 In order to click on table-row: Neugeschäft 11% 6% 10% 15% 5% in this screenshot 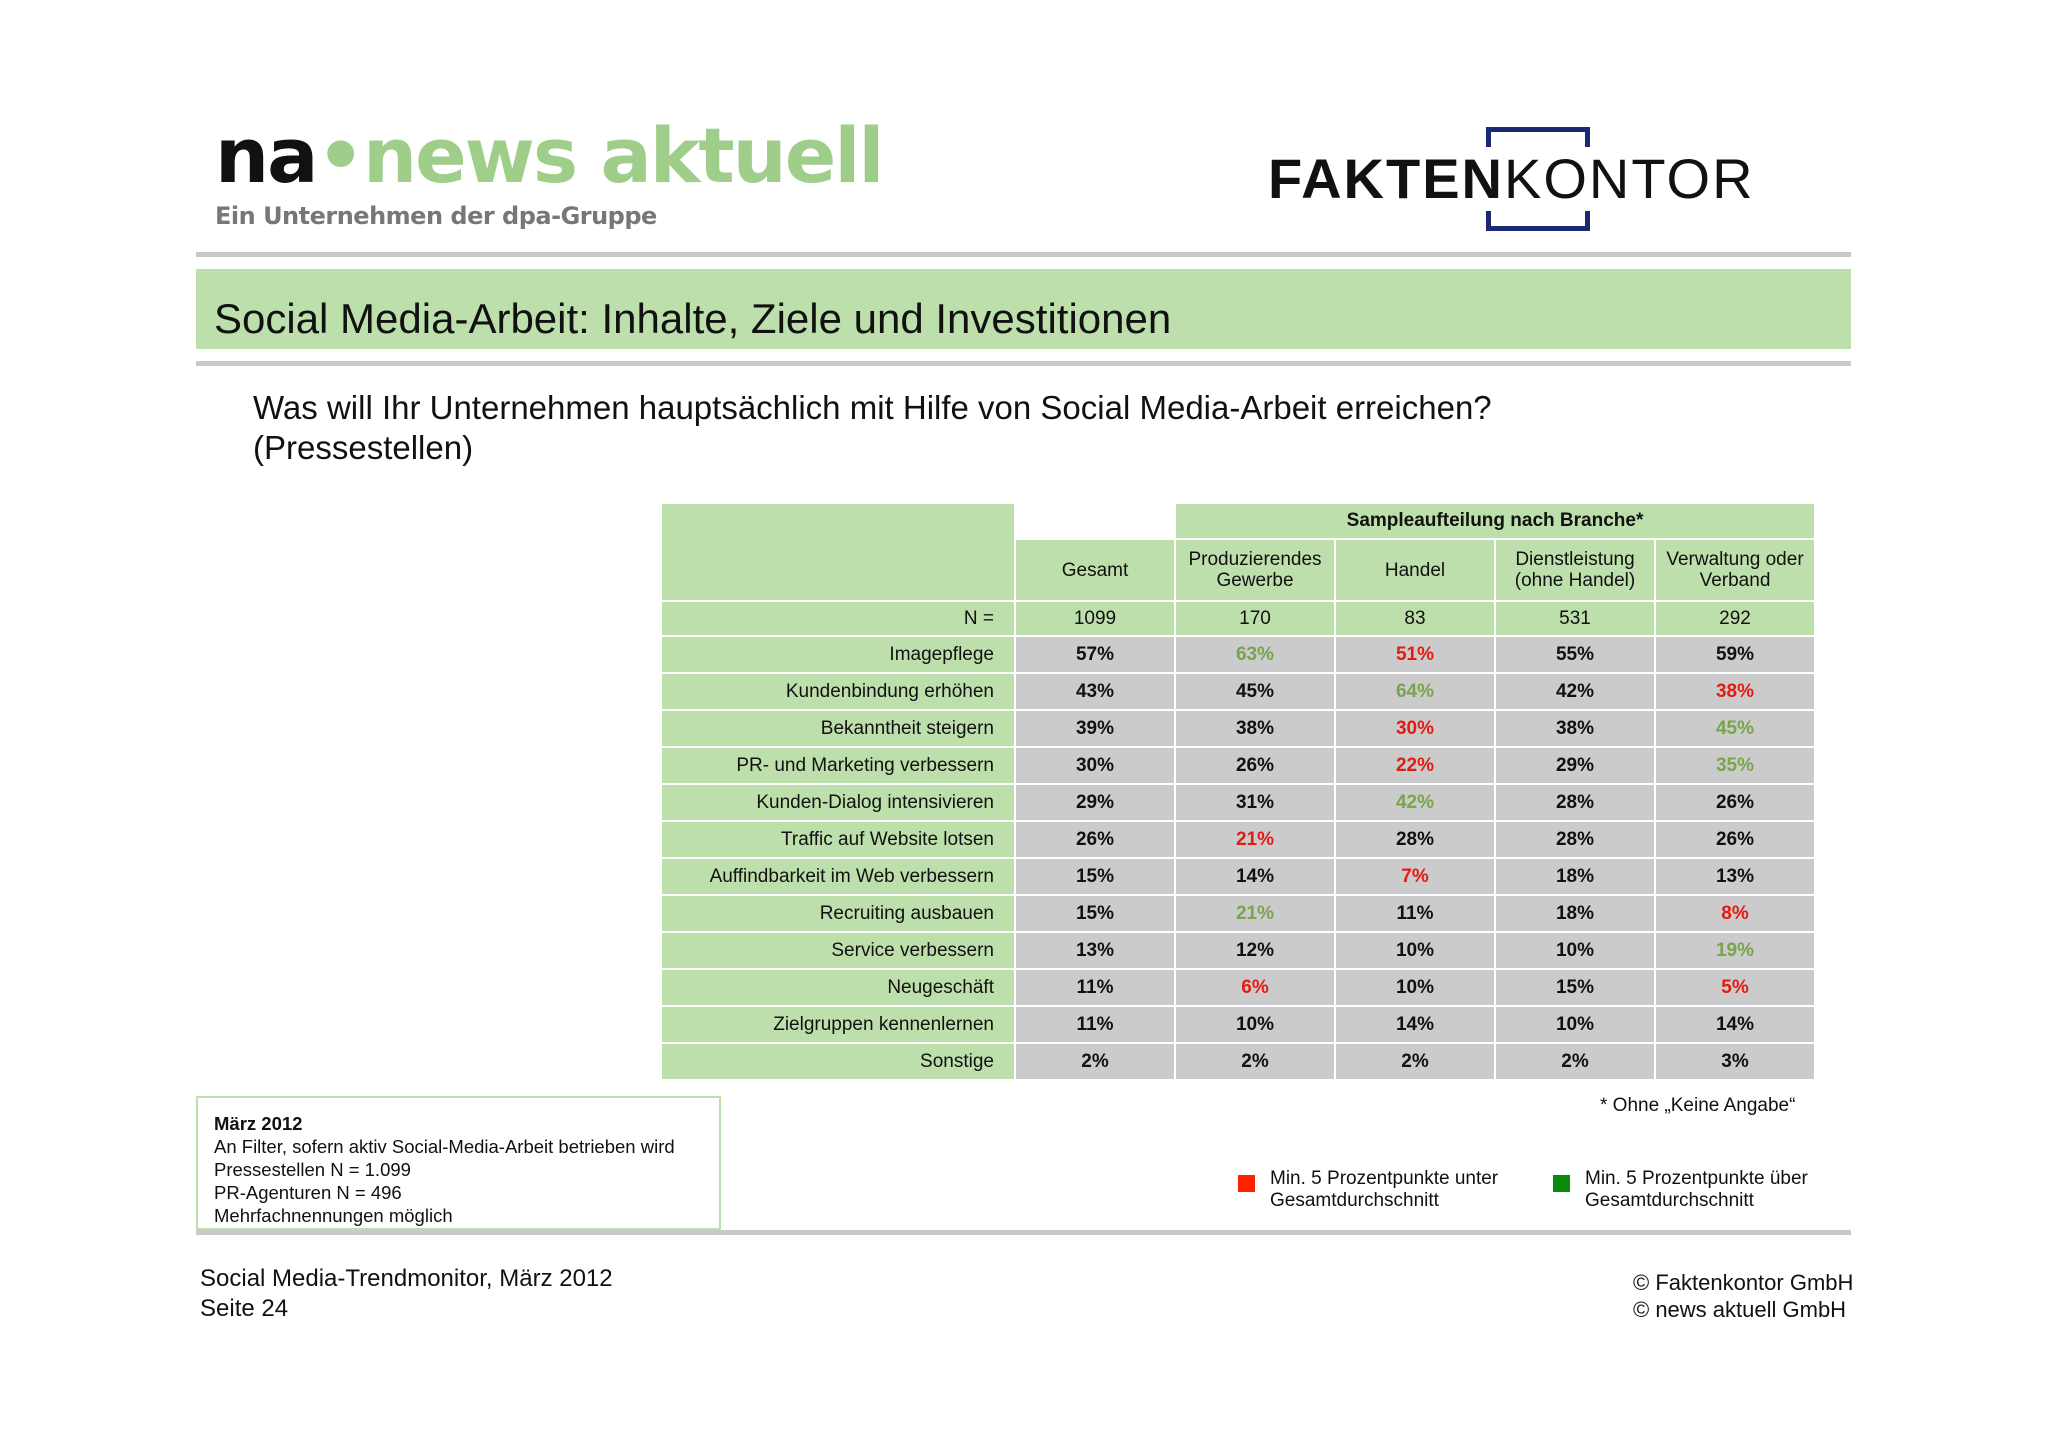, I will do `click(1238, 987)`.